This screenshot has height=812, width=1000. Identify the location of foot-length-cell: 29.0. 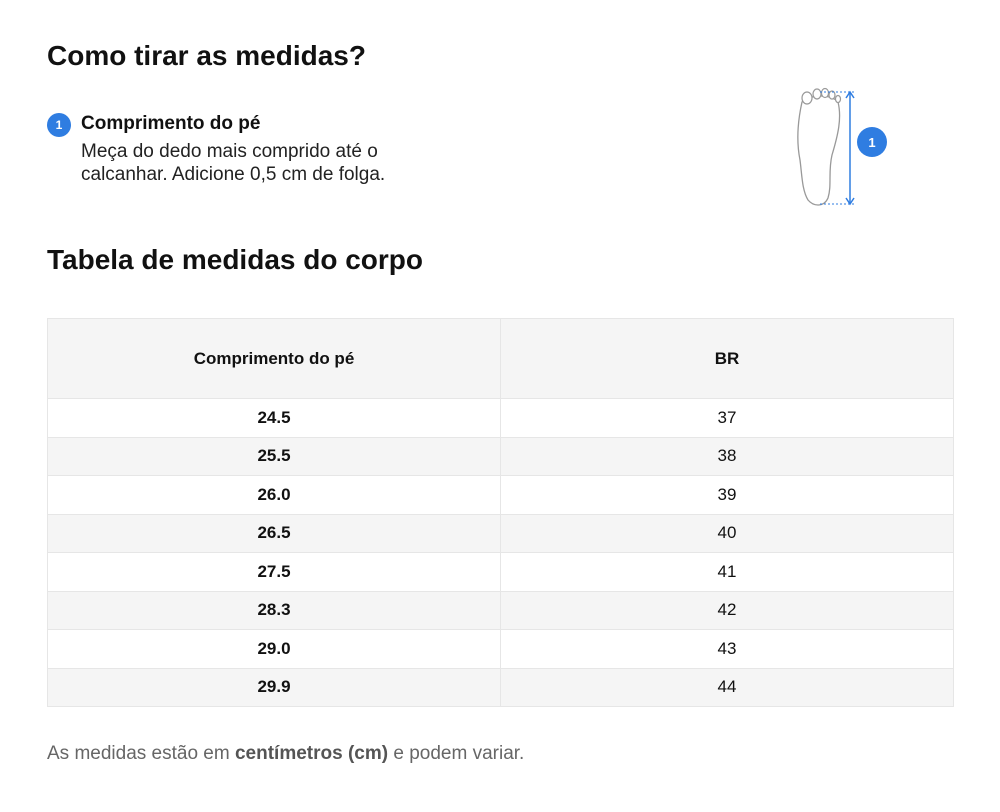
(274, 649).